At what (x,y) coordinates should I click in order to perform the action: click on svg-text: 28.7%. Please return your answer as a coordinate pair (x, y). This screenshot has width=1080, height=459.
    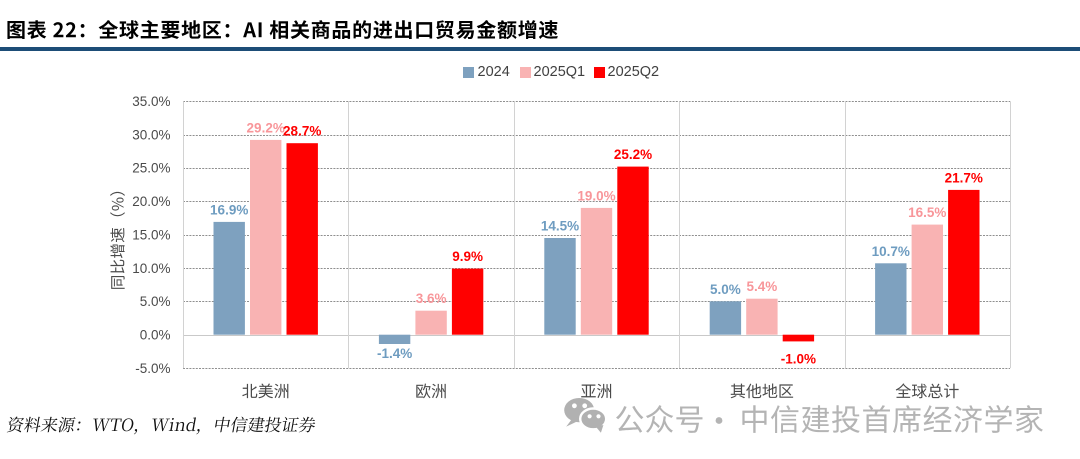
    Looking at the image, I should click on (302, 131).